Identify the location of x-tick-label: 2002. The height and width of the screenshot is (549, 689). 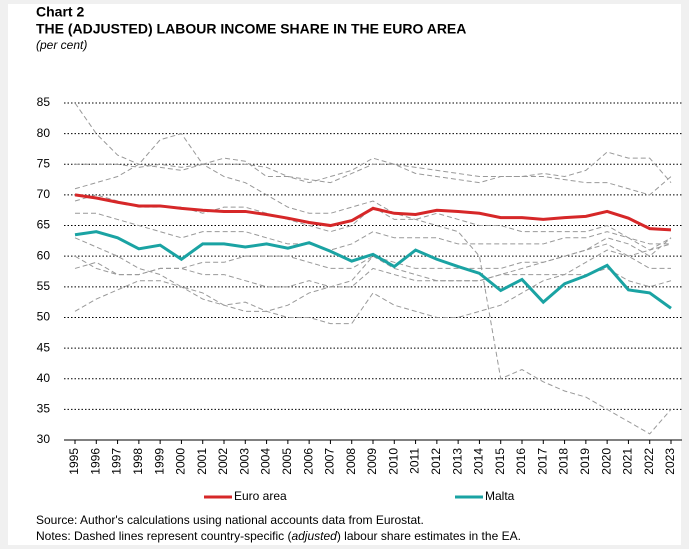
(223, 461).